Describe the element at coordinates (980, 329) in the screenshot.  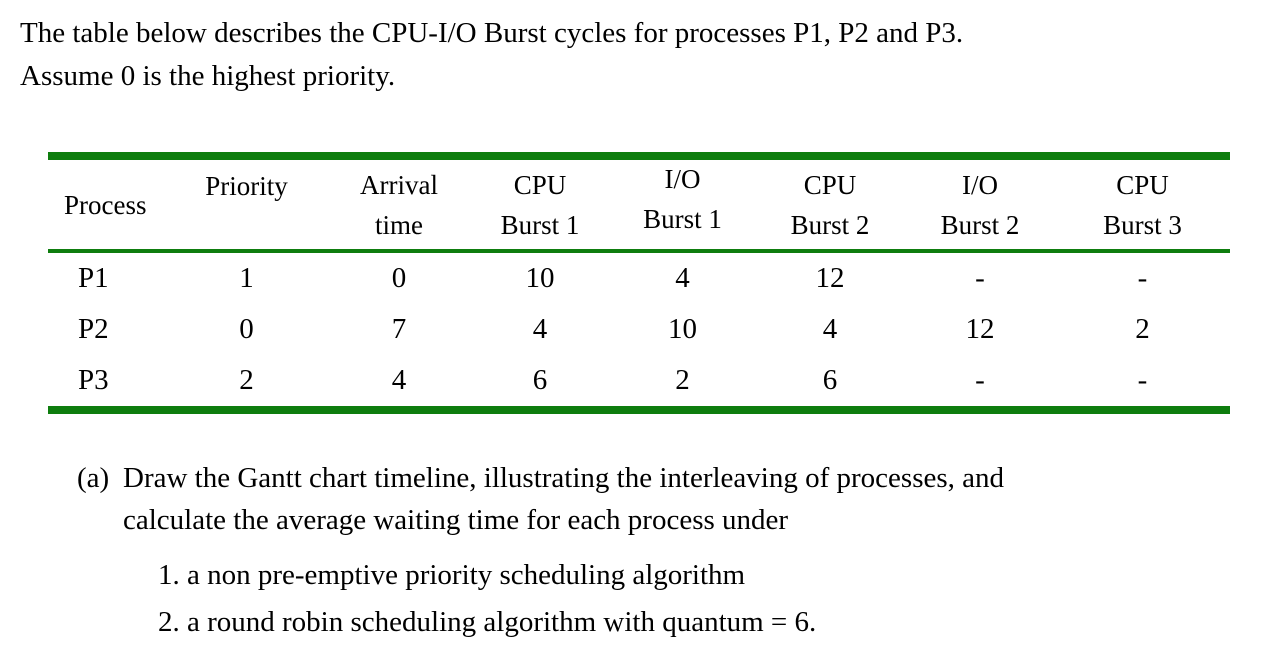
I see `cell-p2-io-burst-2: 12` at that location.